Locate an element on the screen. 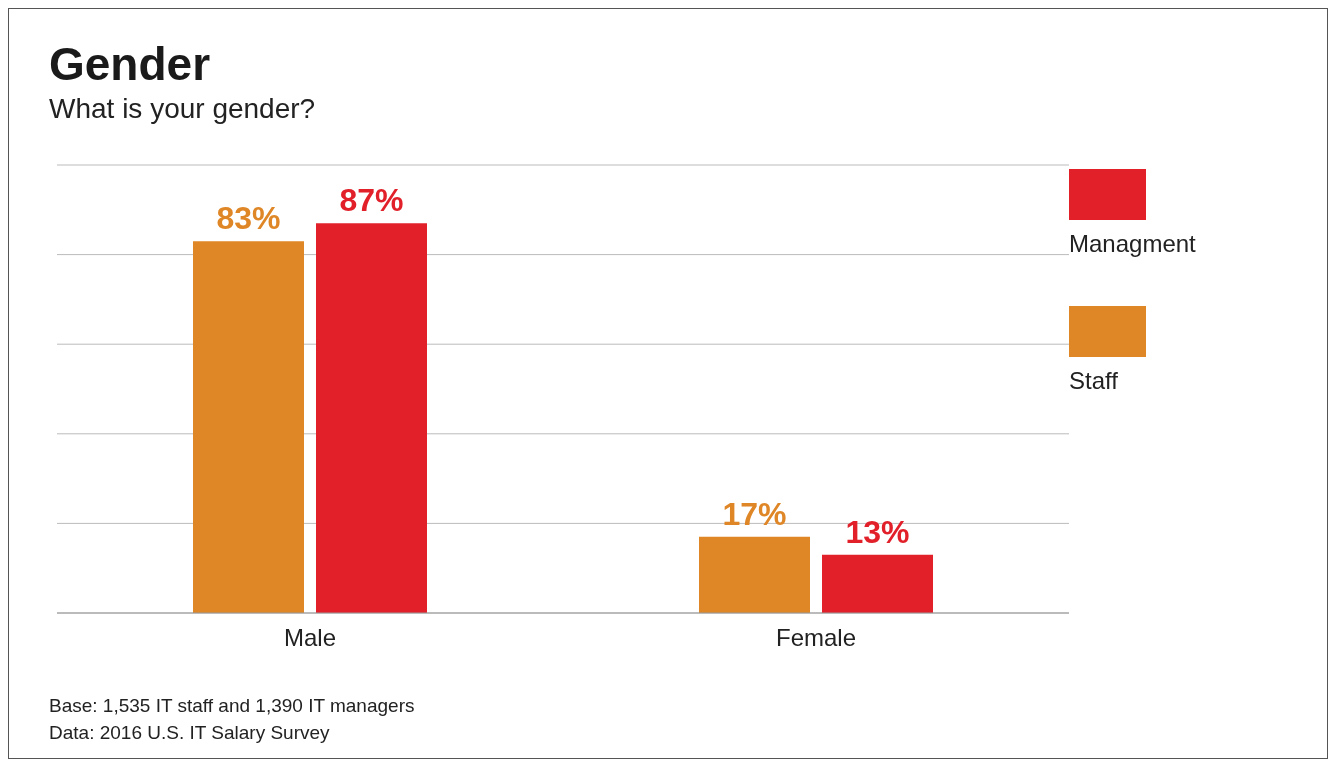 This screenshot has height=767, width=1336. data-label: 87% is located at coordinates (371, 200).